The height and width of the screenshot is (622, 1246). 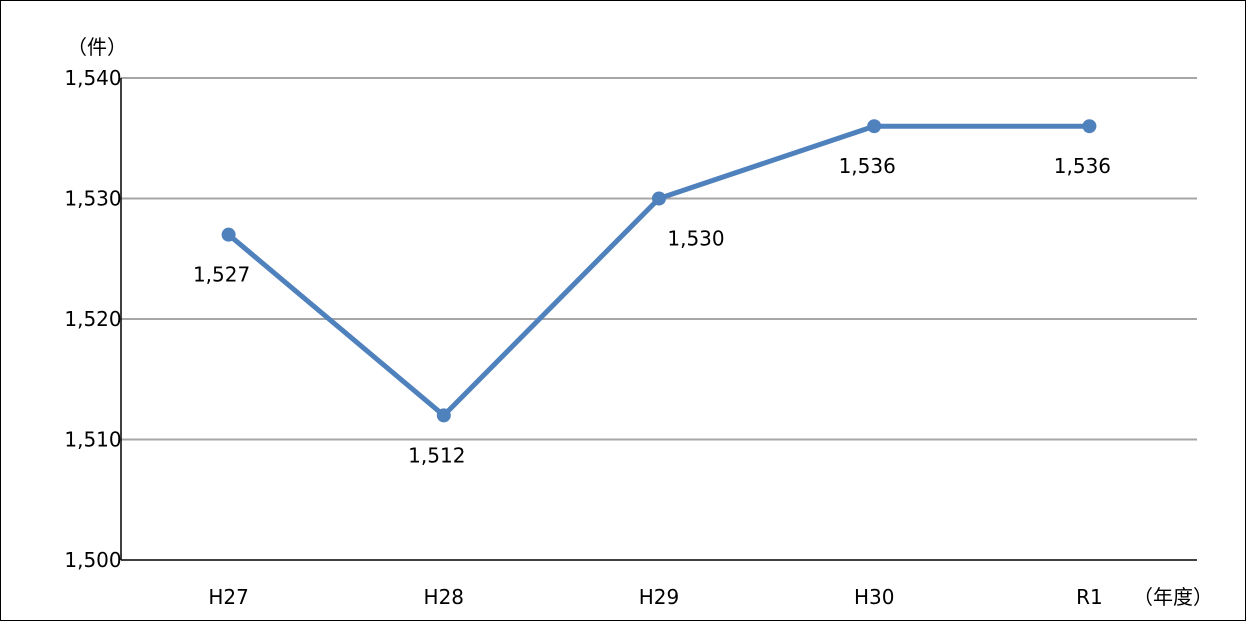 What do you see at coordinates (1173, 597) in the screenshot?
I see `x-axis-unit-label: （年度）` at bounding box center [1173, 597].